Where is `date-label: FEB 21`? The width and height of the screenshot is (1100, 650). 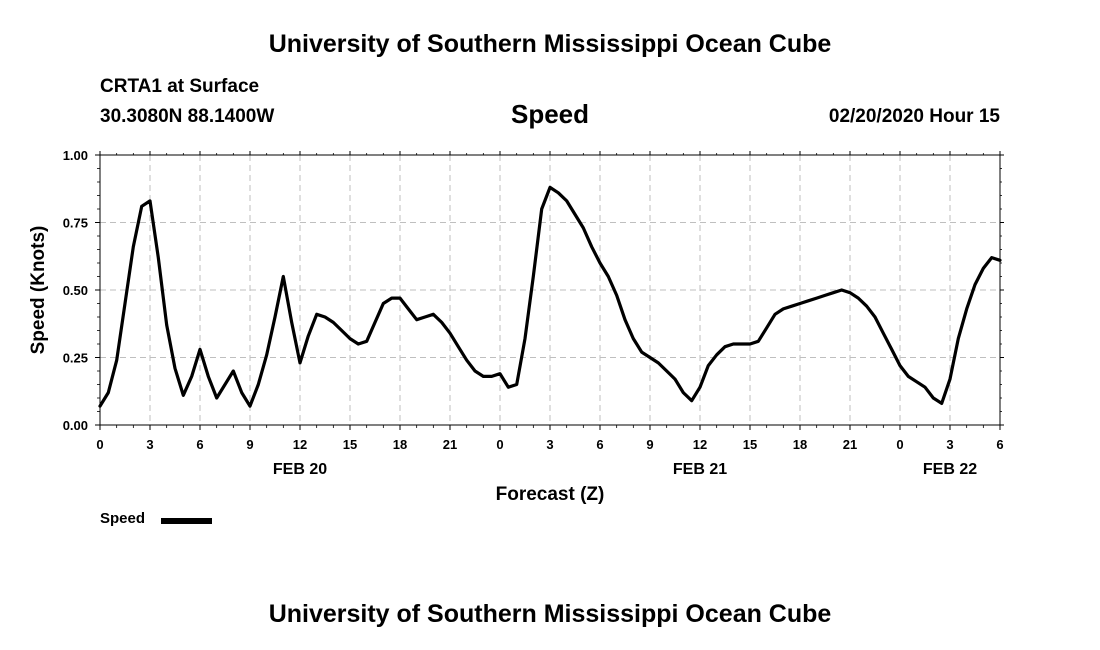 date-label: FEB 21 is located at coordinates (700, 469).